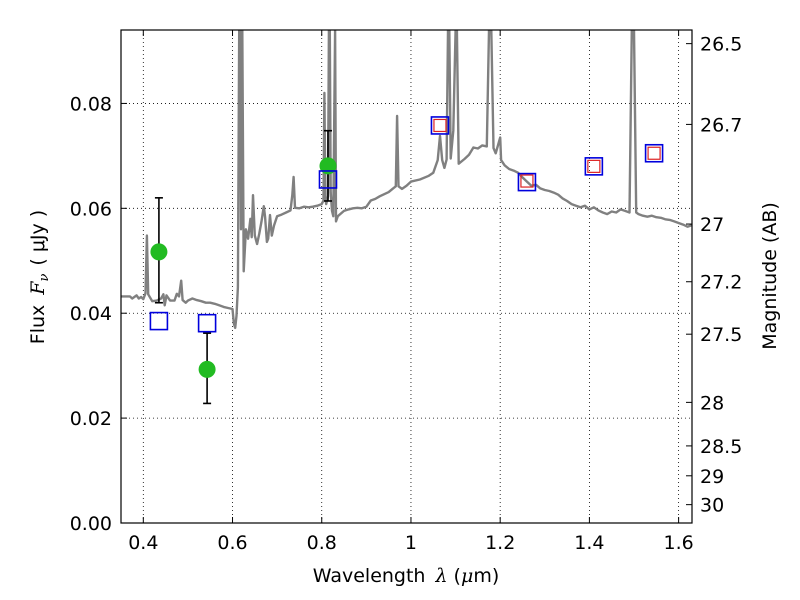 The width and height of the screenshot is (800, 600). Describe the element at coordinates (721, 125) in the screenshot. I see `y2-tick-label: 26.7` at that location.